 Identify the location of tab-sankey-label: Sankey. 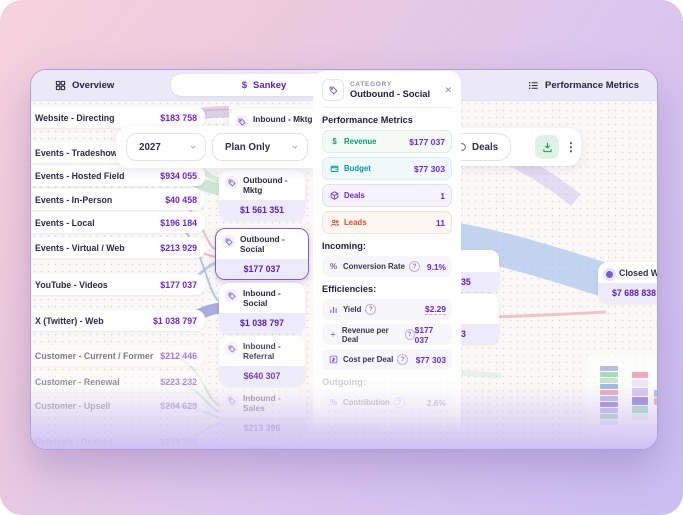
(270, 85).